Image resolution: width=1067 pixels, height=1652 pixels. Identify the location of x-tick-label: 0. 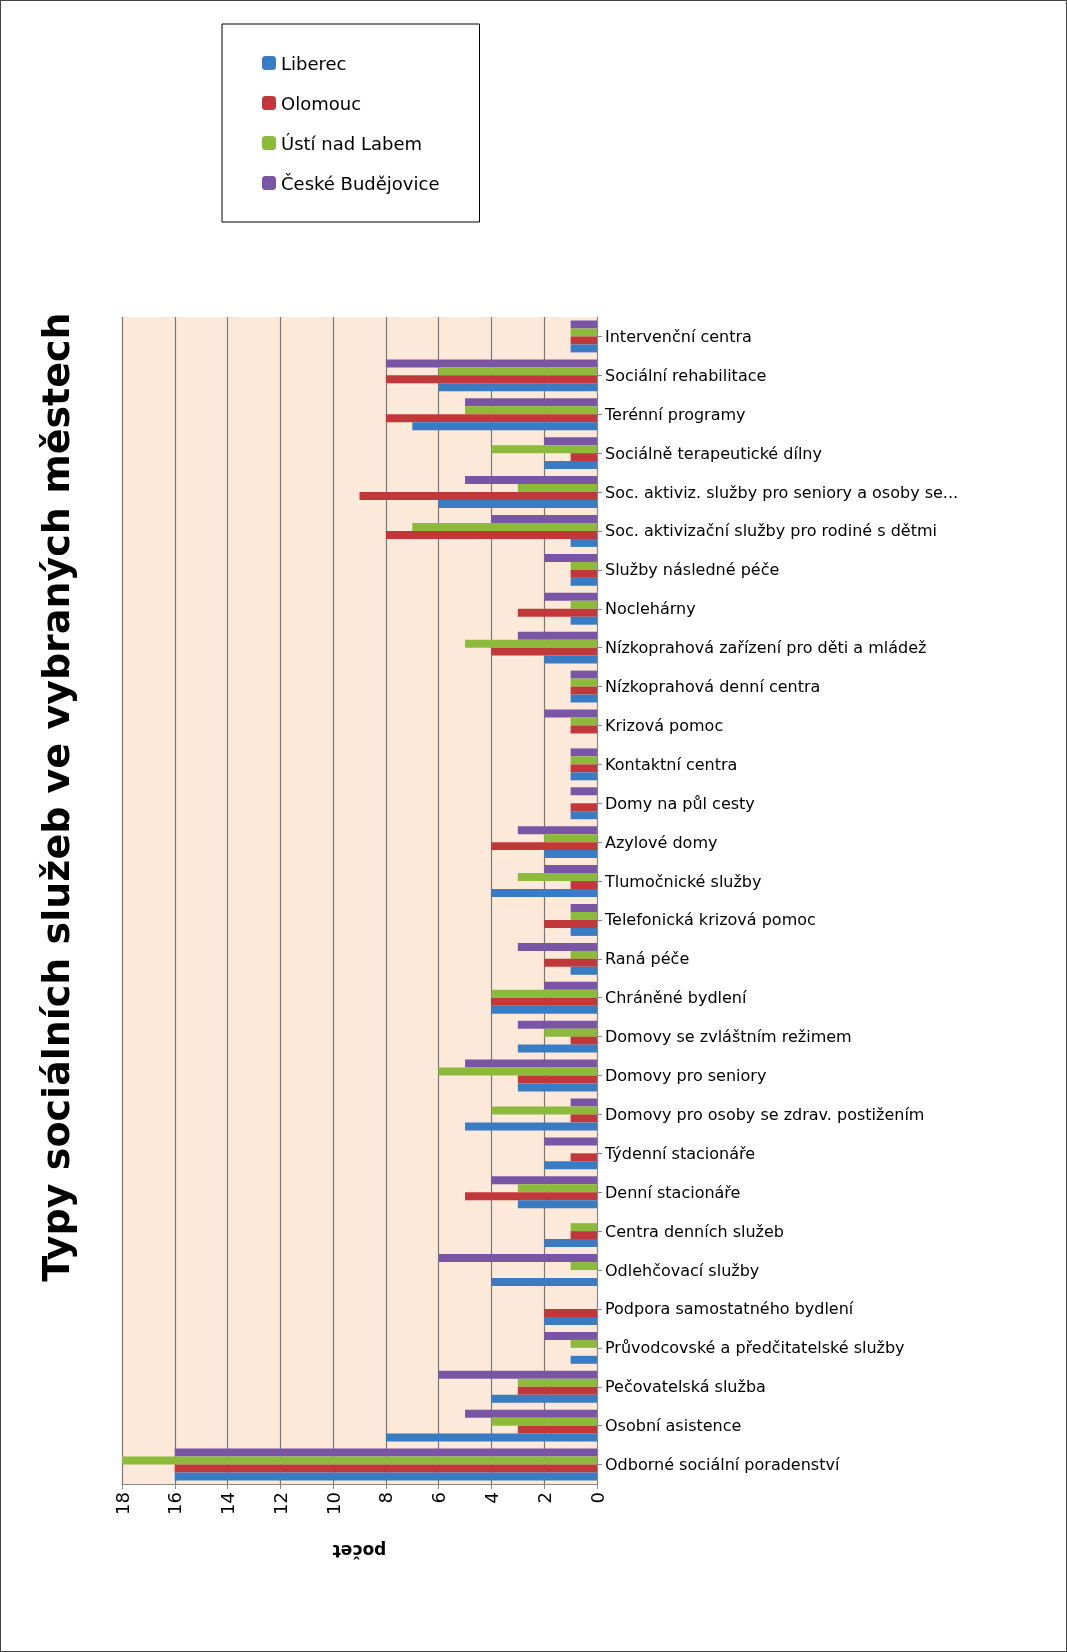
(597, 1498).